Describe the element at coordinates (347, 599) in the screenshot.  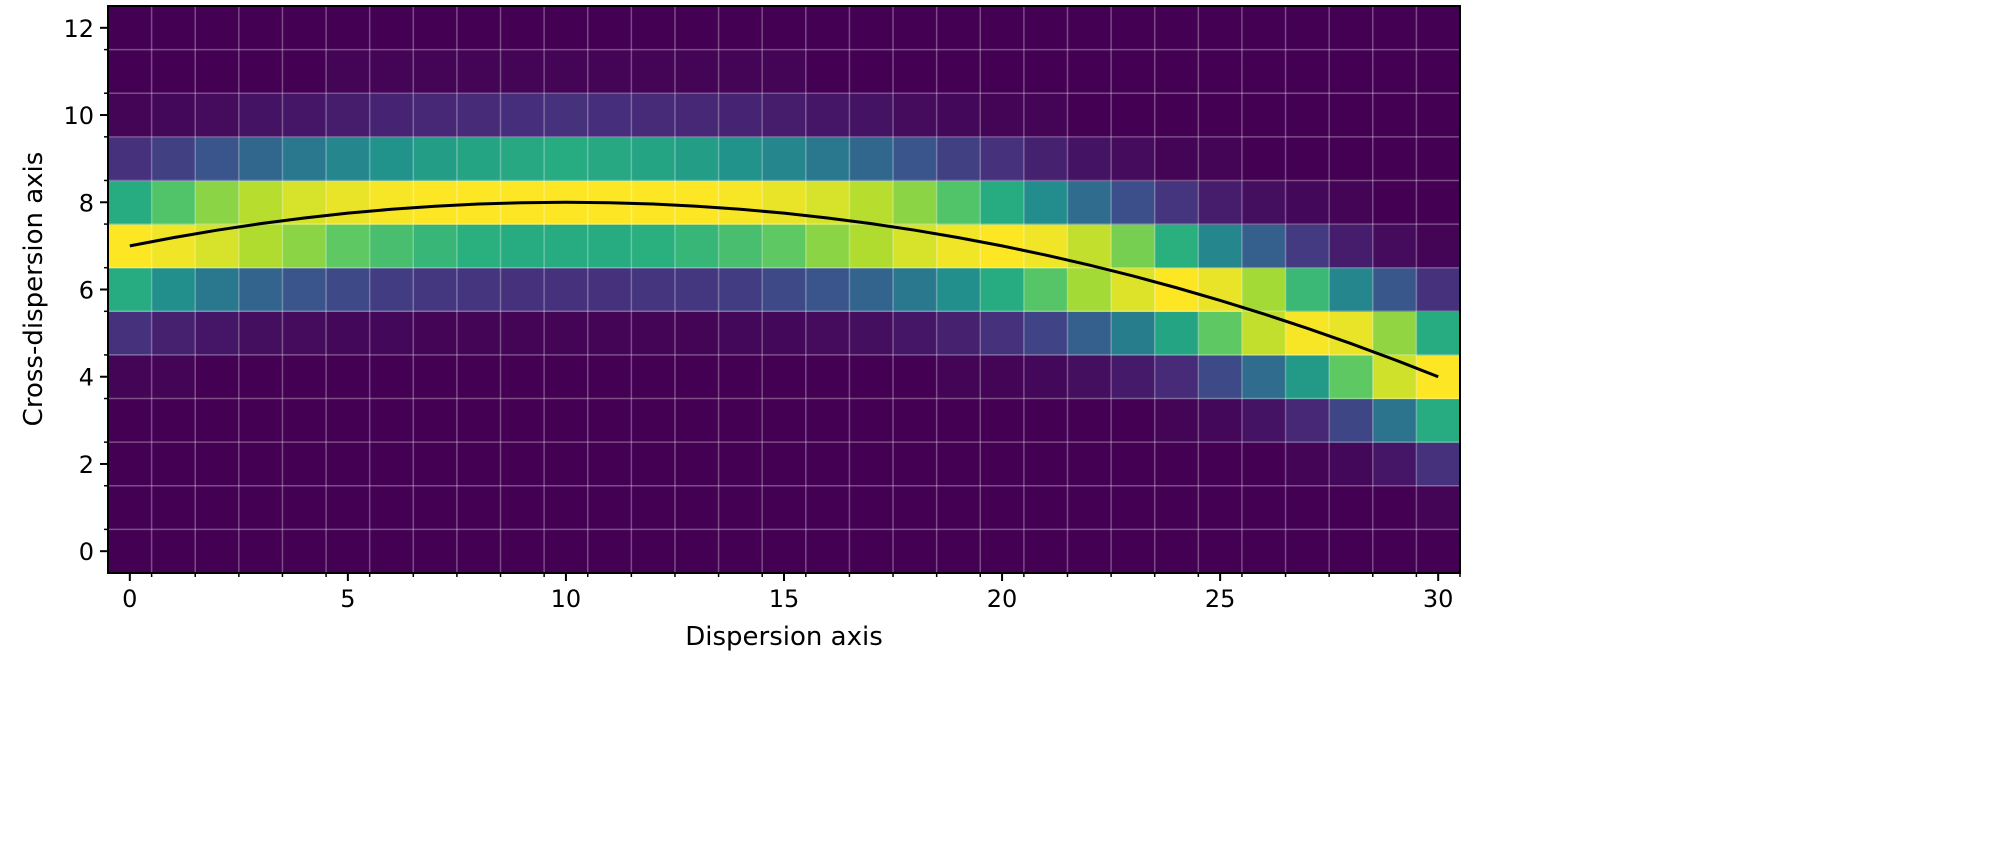
I see `x-tick-label: 5` at that location.